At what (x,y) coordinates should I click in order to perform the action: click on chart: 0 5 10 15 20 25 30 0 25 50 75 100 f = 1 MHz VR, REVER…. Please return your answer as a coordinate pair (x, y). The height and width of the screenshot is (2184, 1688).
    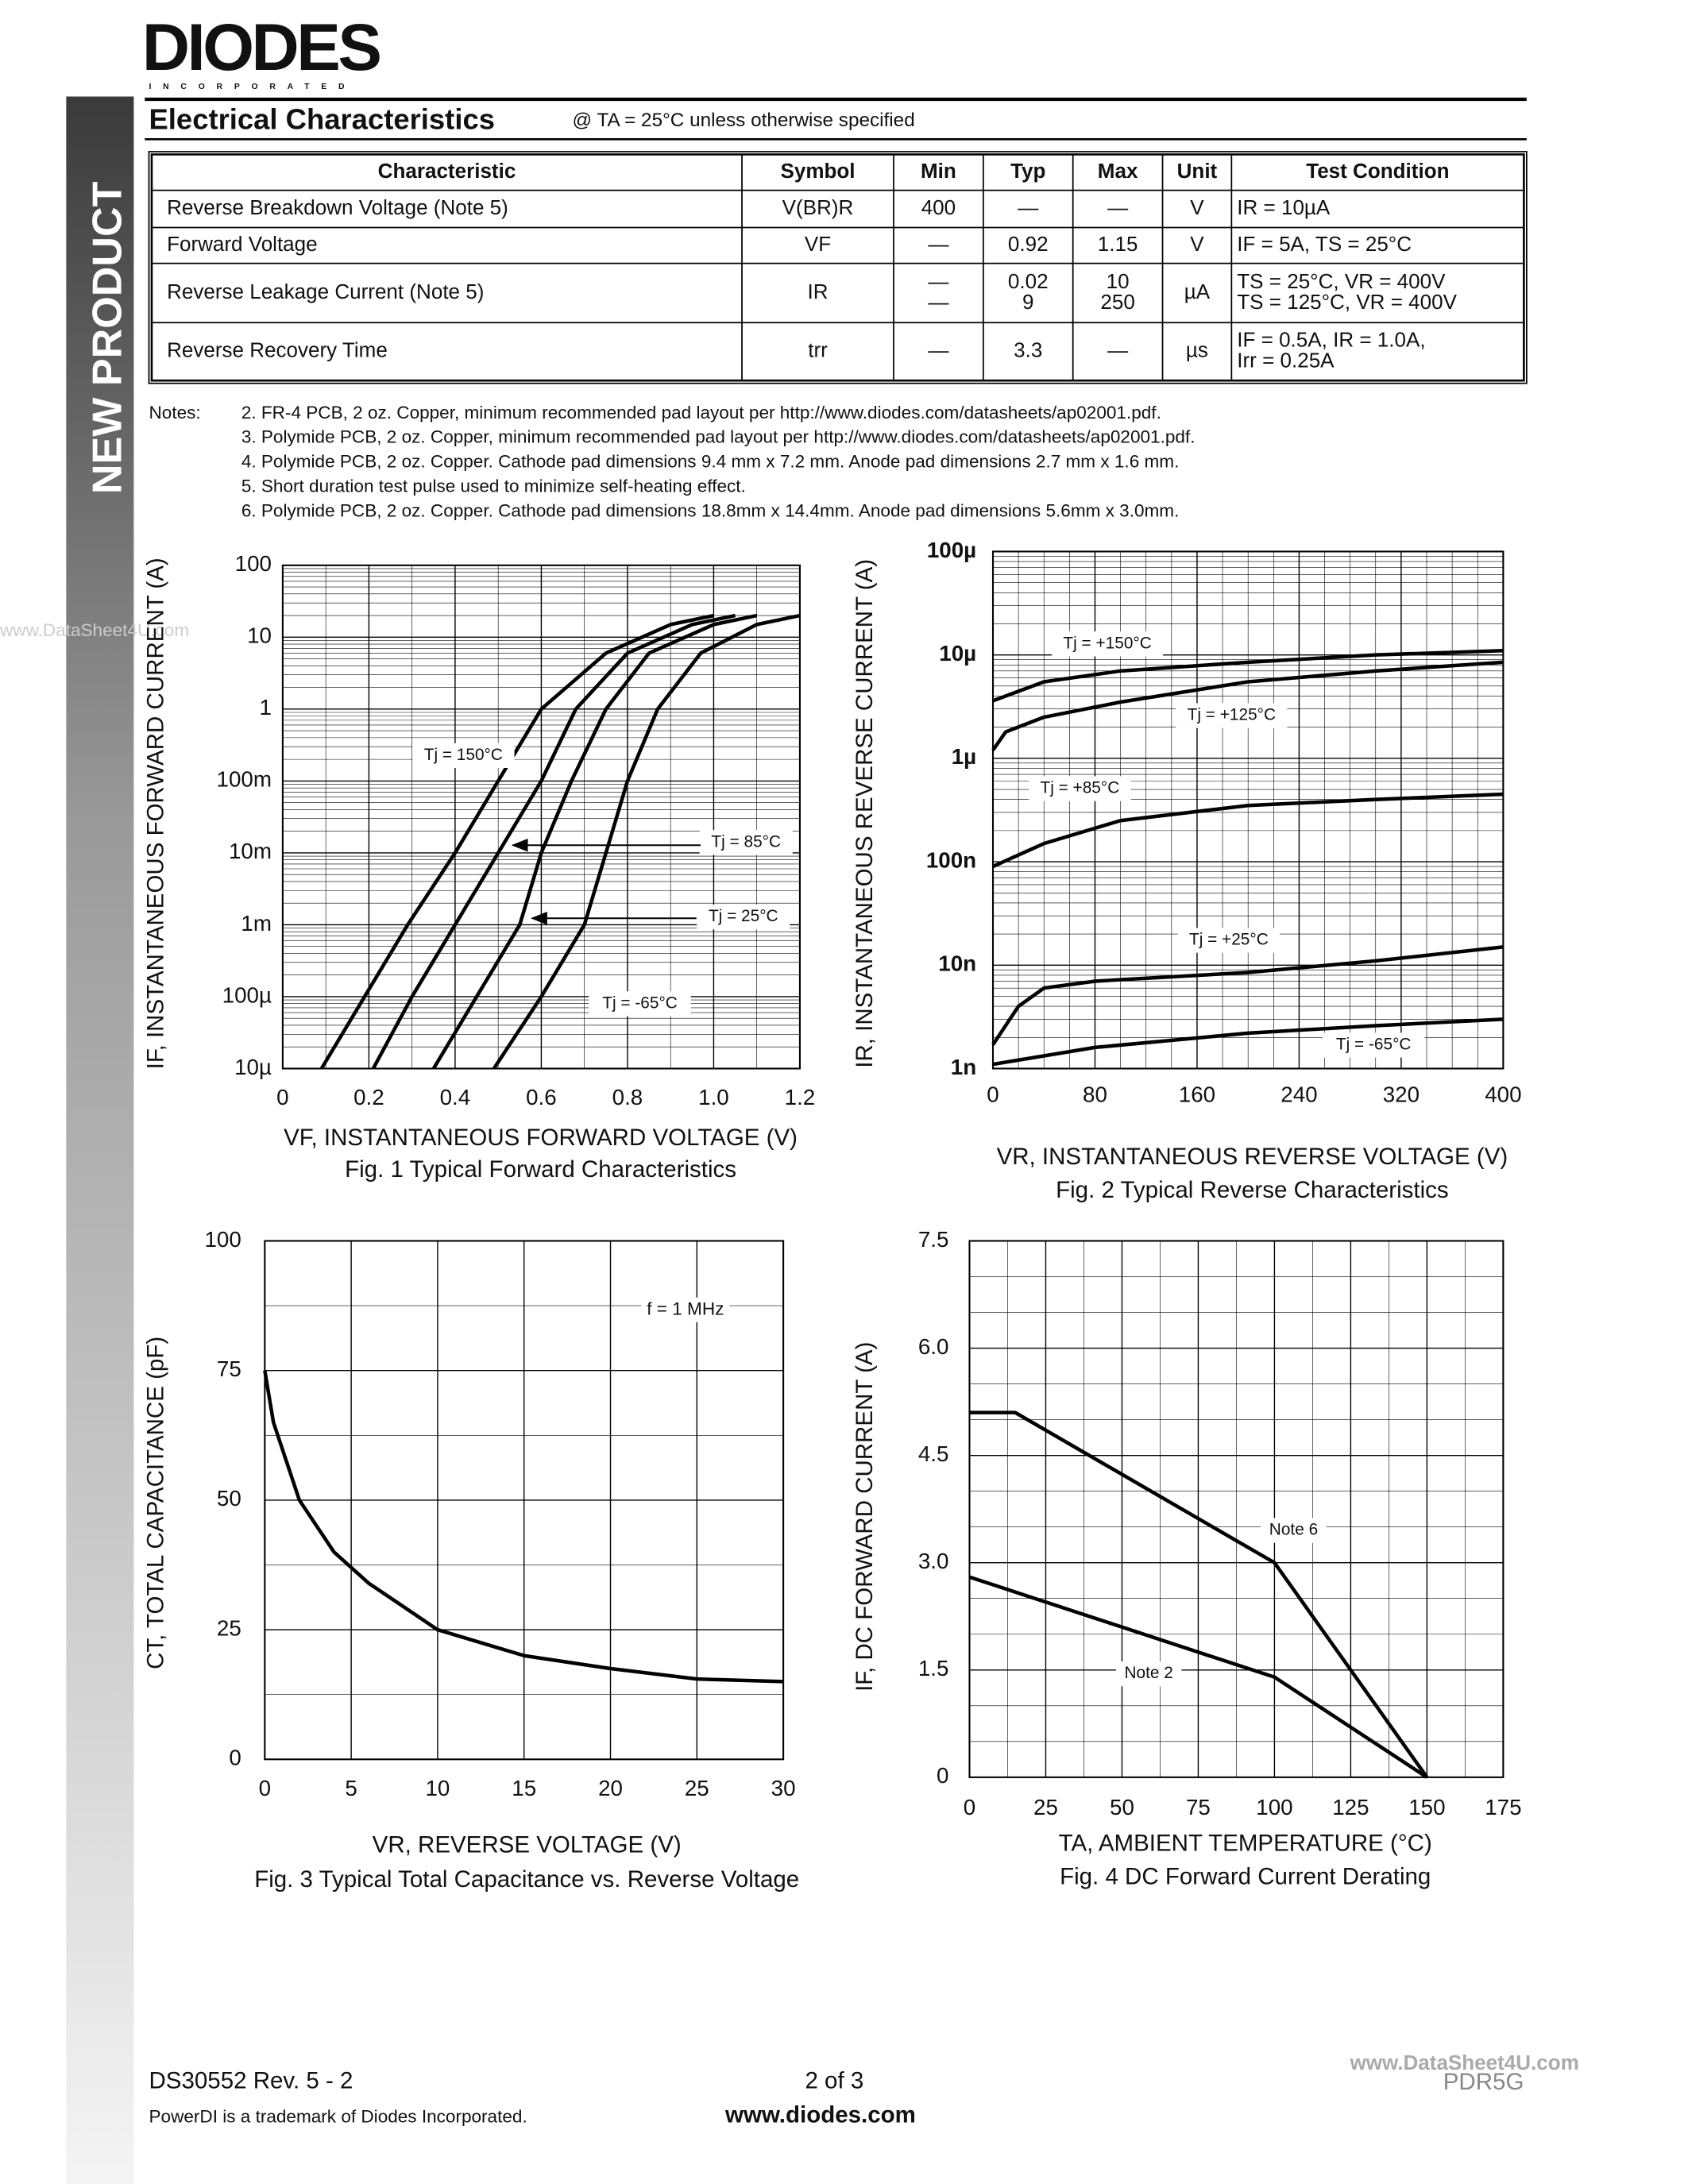
    Looking at the image, I should click on (471, 1560).